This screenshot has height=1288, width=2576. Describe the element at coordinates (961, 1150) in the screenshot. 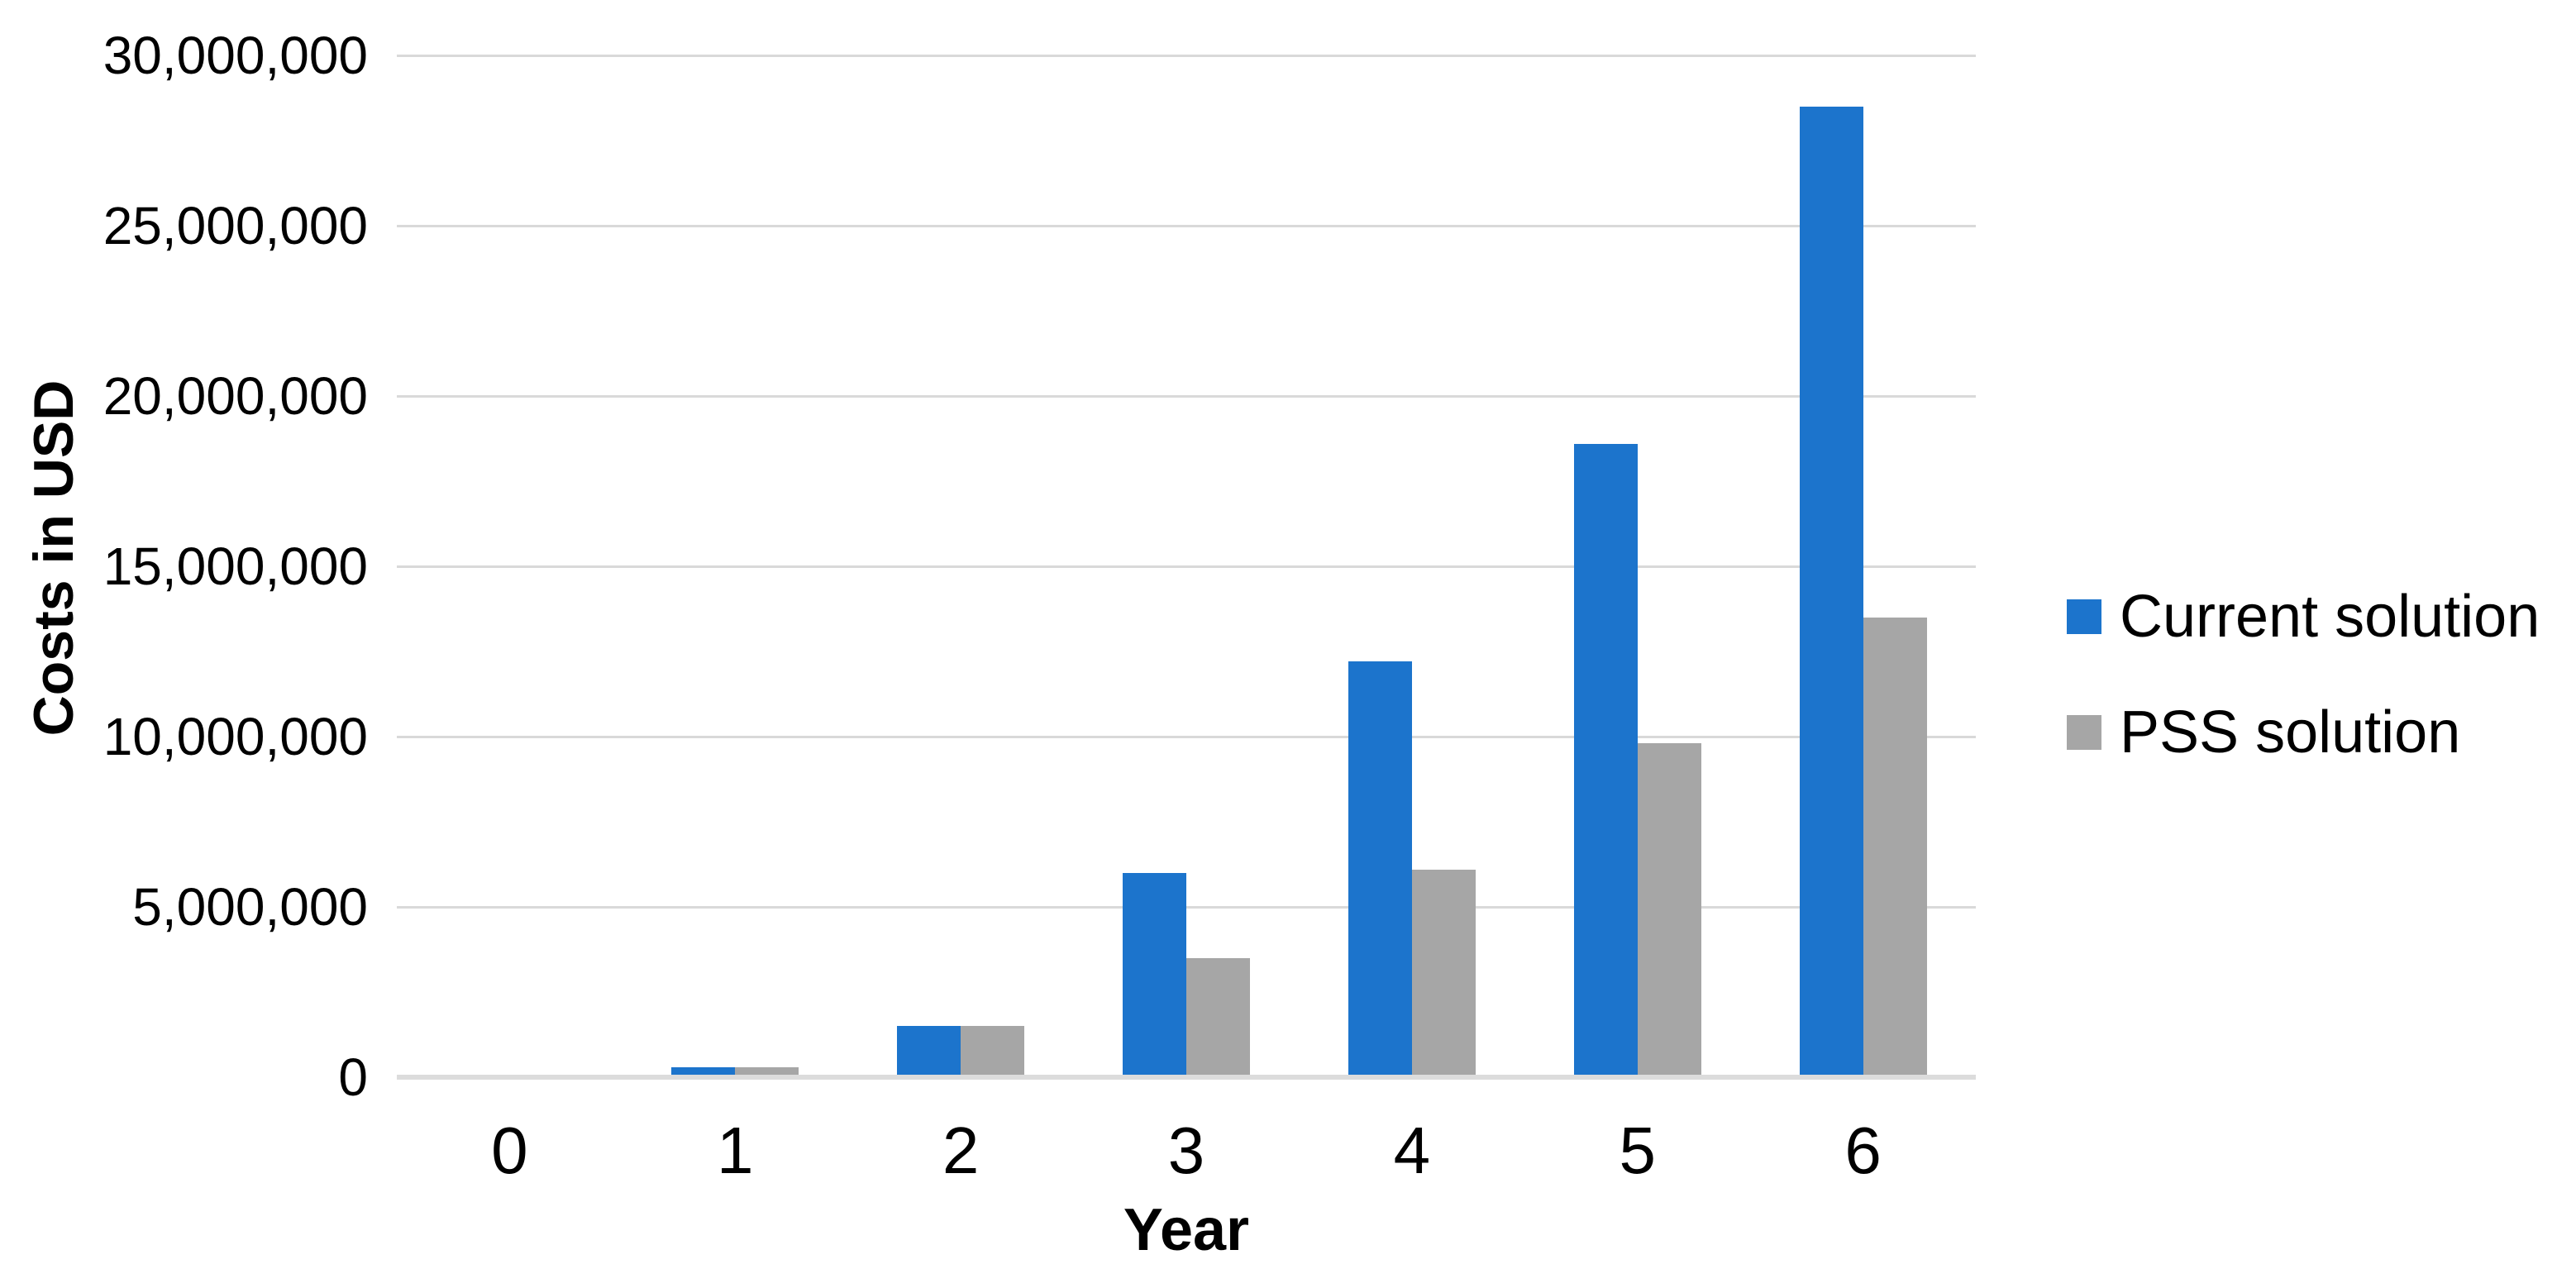

I see `x-tick-label: 2` at that location.